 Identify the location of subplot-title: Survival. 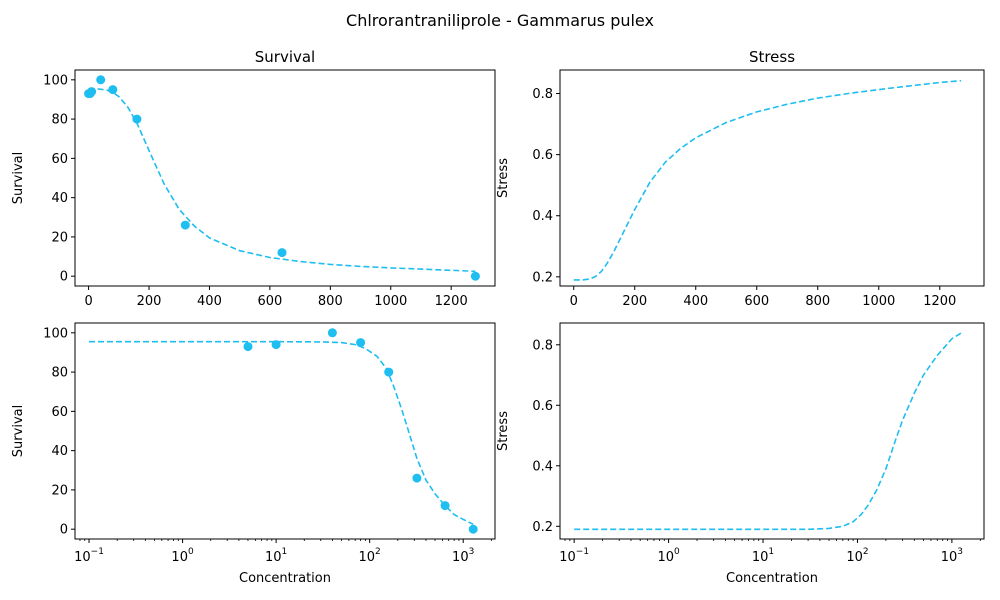
(285, 57).